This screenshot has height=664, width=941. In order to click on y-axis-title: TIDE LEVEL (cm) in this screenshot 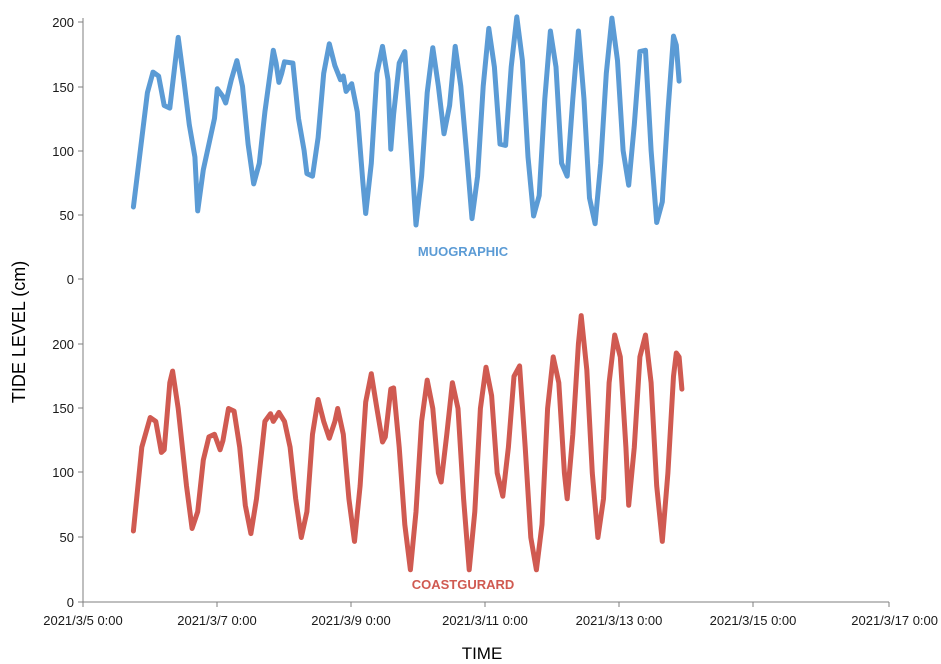, I will do `click(19, 332)`.